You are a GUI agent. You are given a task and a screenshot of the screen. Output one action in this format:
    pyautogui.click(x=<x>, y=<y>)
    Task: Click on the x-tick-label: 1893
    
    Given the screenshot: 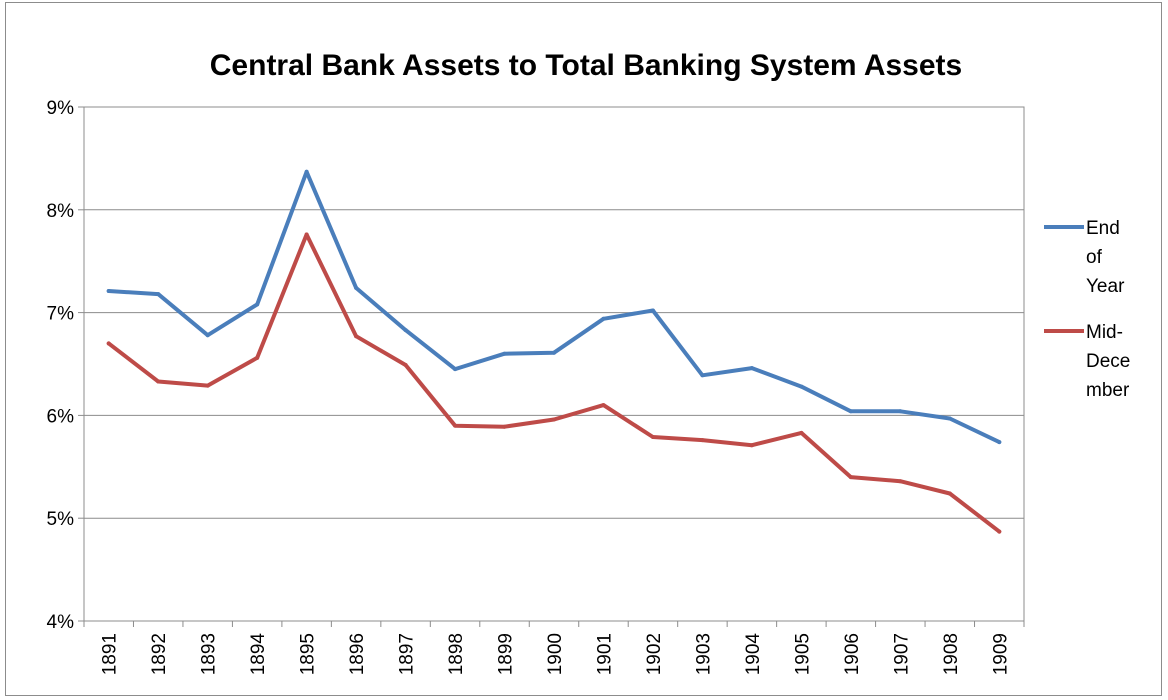 What is the action you would take?
    pyautogui.click(x=209, y=654)
    